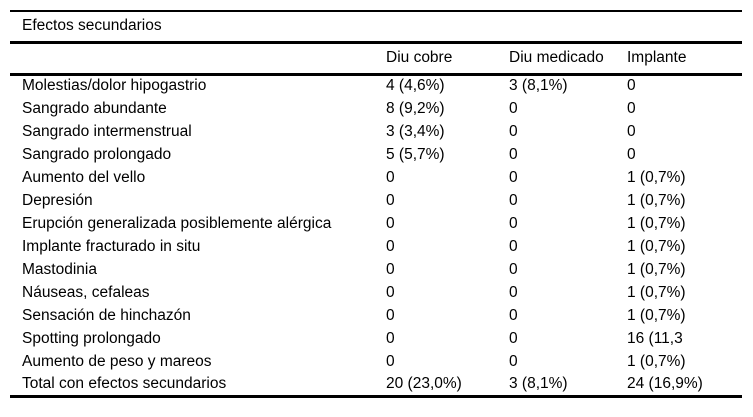  Describe the element at coordinates (376, 361) in the screenshot. I see `table-row: Aumento de peso y mareos 0 0 1 (0,7%)` at that location.